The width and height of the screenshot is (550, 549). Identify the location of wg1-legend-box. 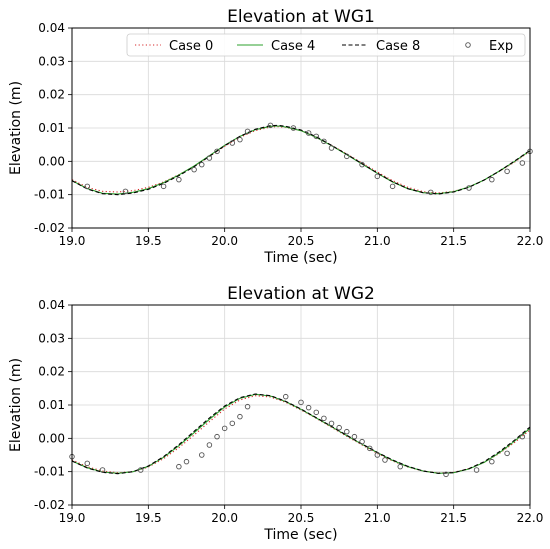
(326, 45).